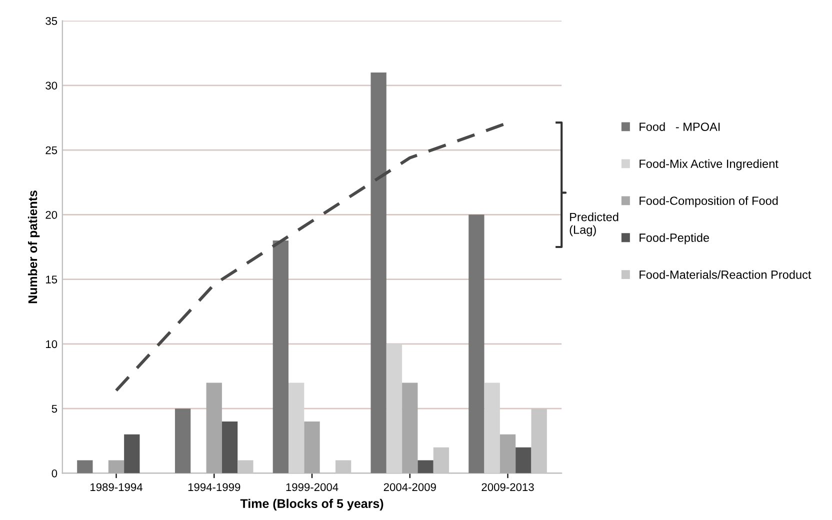  What do you see at coordinates (214, 487) in the screenshot?
I see `x-tick-label: 1994-1999` at bounding box center [214, 487].